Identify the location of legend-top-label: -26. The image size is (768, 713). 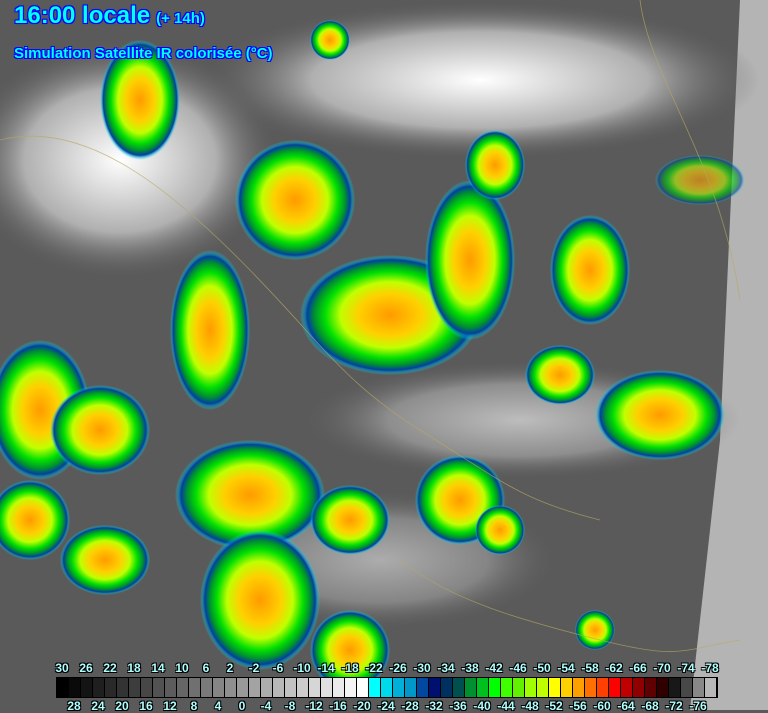
(398, 668).